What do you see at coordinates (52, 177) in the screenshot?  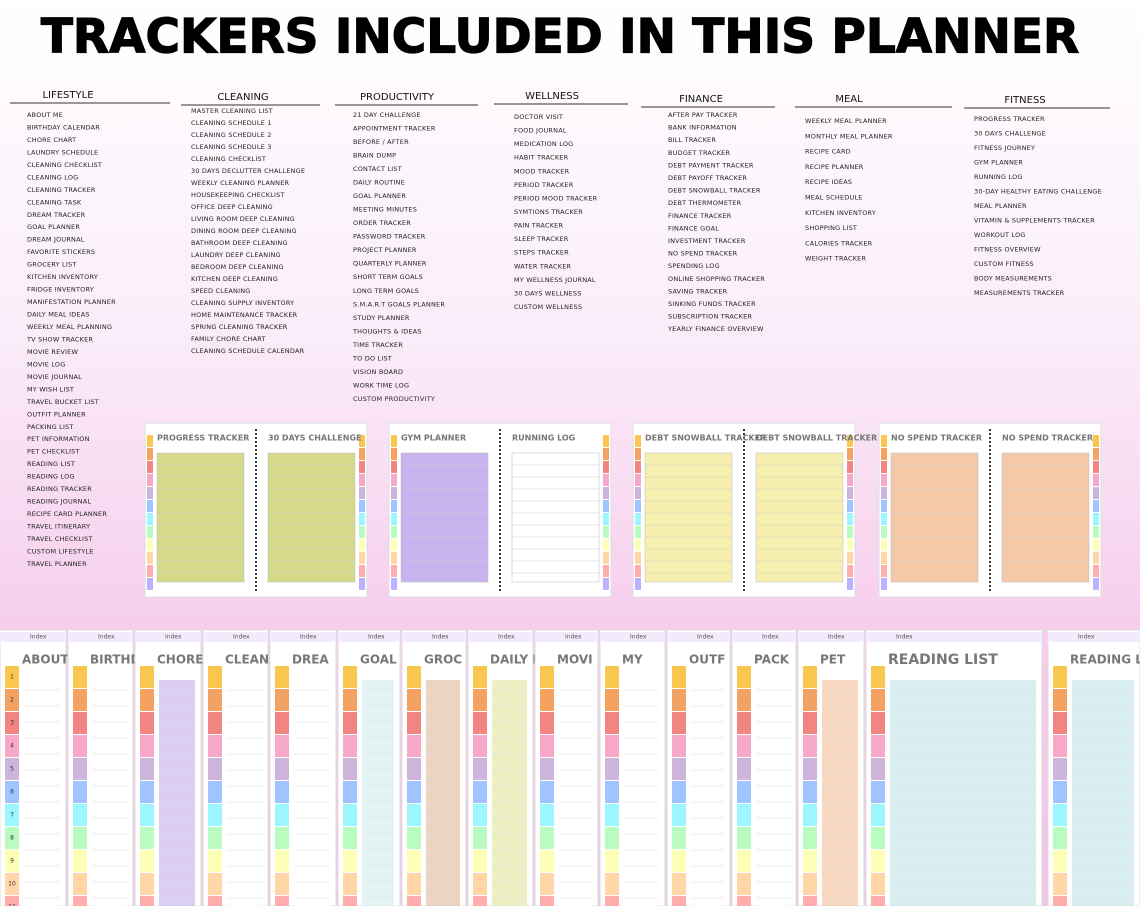 I see `list-item: CLEANING LOG` at bounding box center [52, 177].